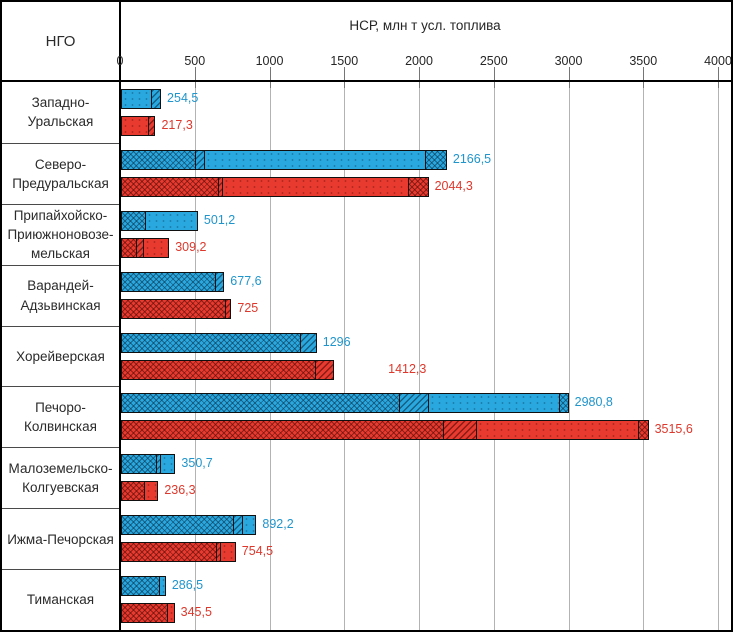 The width and height of the screenshot is (733, 632). What do you see at coordinates (269, 61) in the screenshot?
I see `axis-tick-label: 1000` at bounding box center [269, 61].